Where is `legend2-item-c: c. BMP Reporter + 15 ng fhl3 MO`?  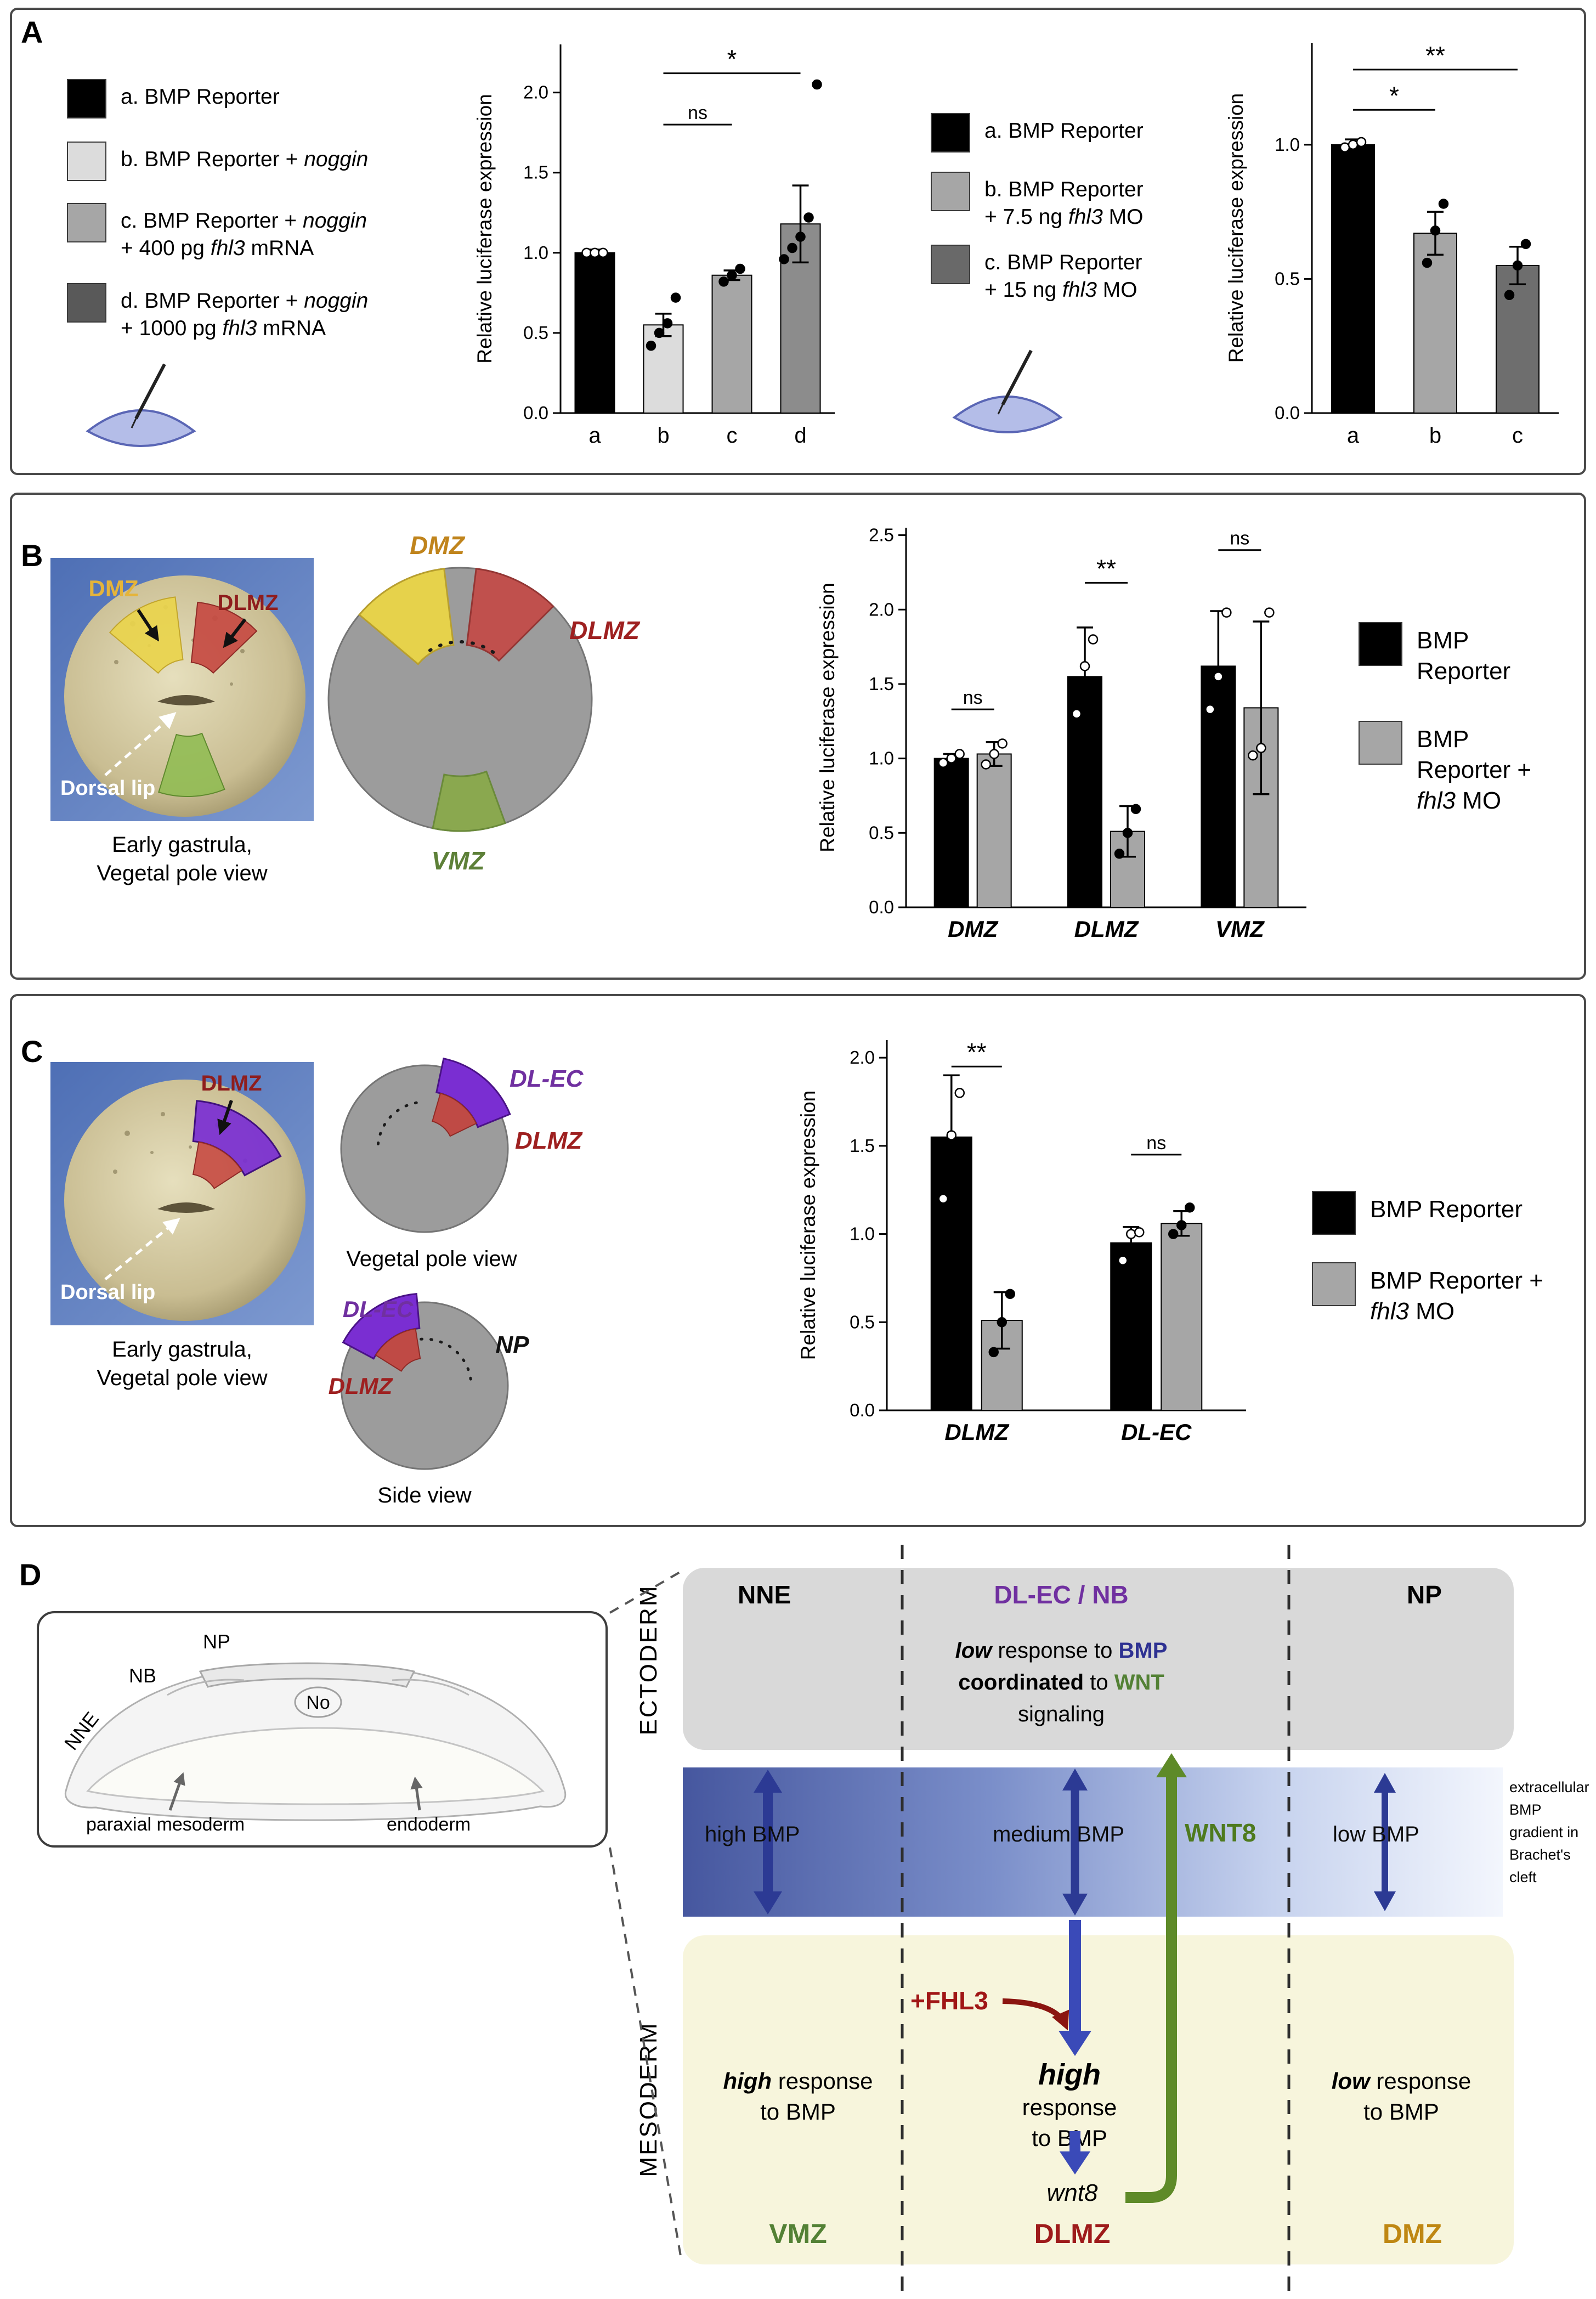 legend2-item-c: c. BMP Reporter + 15 ng fhl3 MO is located at coordinates (1036, 274).